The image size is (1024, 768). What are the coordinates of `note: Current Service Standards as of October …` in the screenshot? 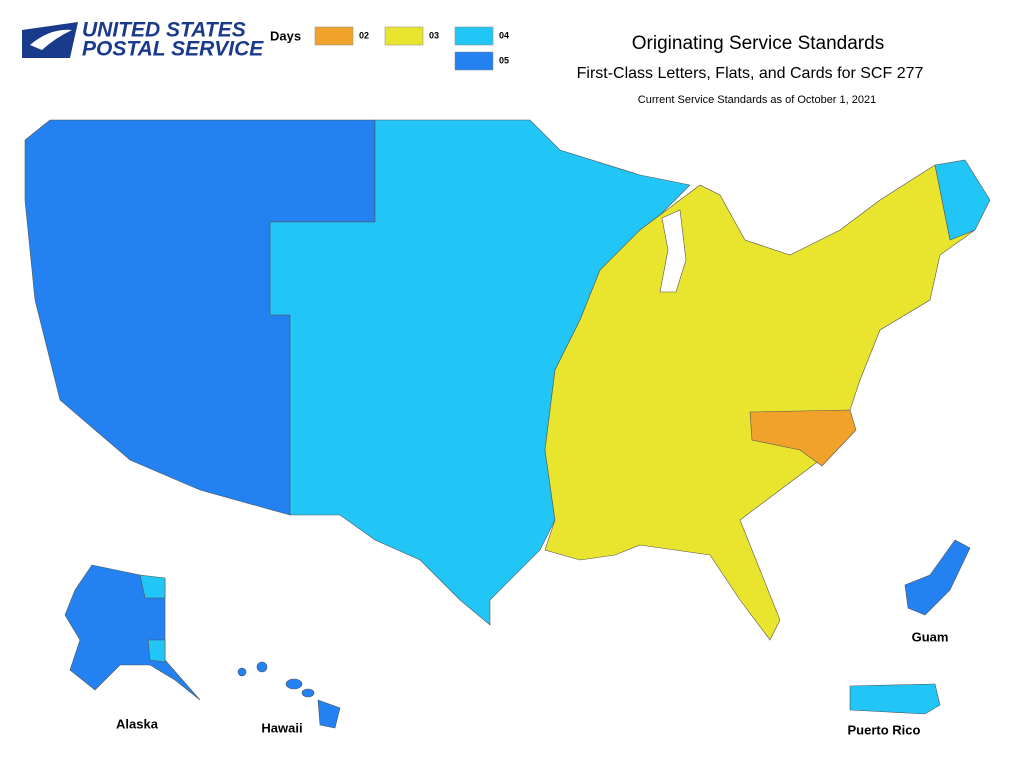 It's located at (757, 100).